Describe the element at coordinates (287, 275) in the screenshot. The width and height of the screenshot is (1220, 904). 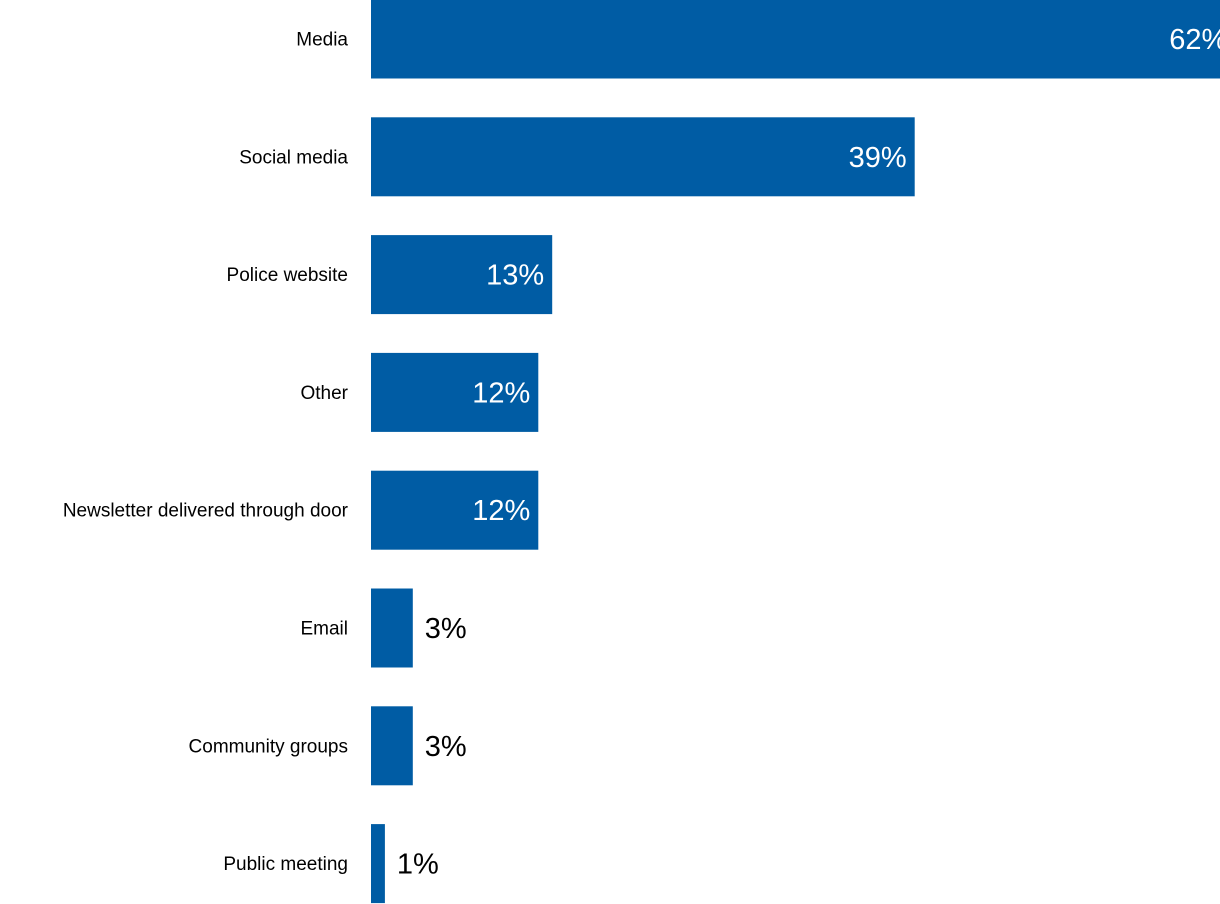
I see `category-label-police-website: Police website` at that location.